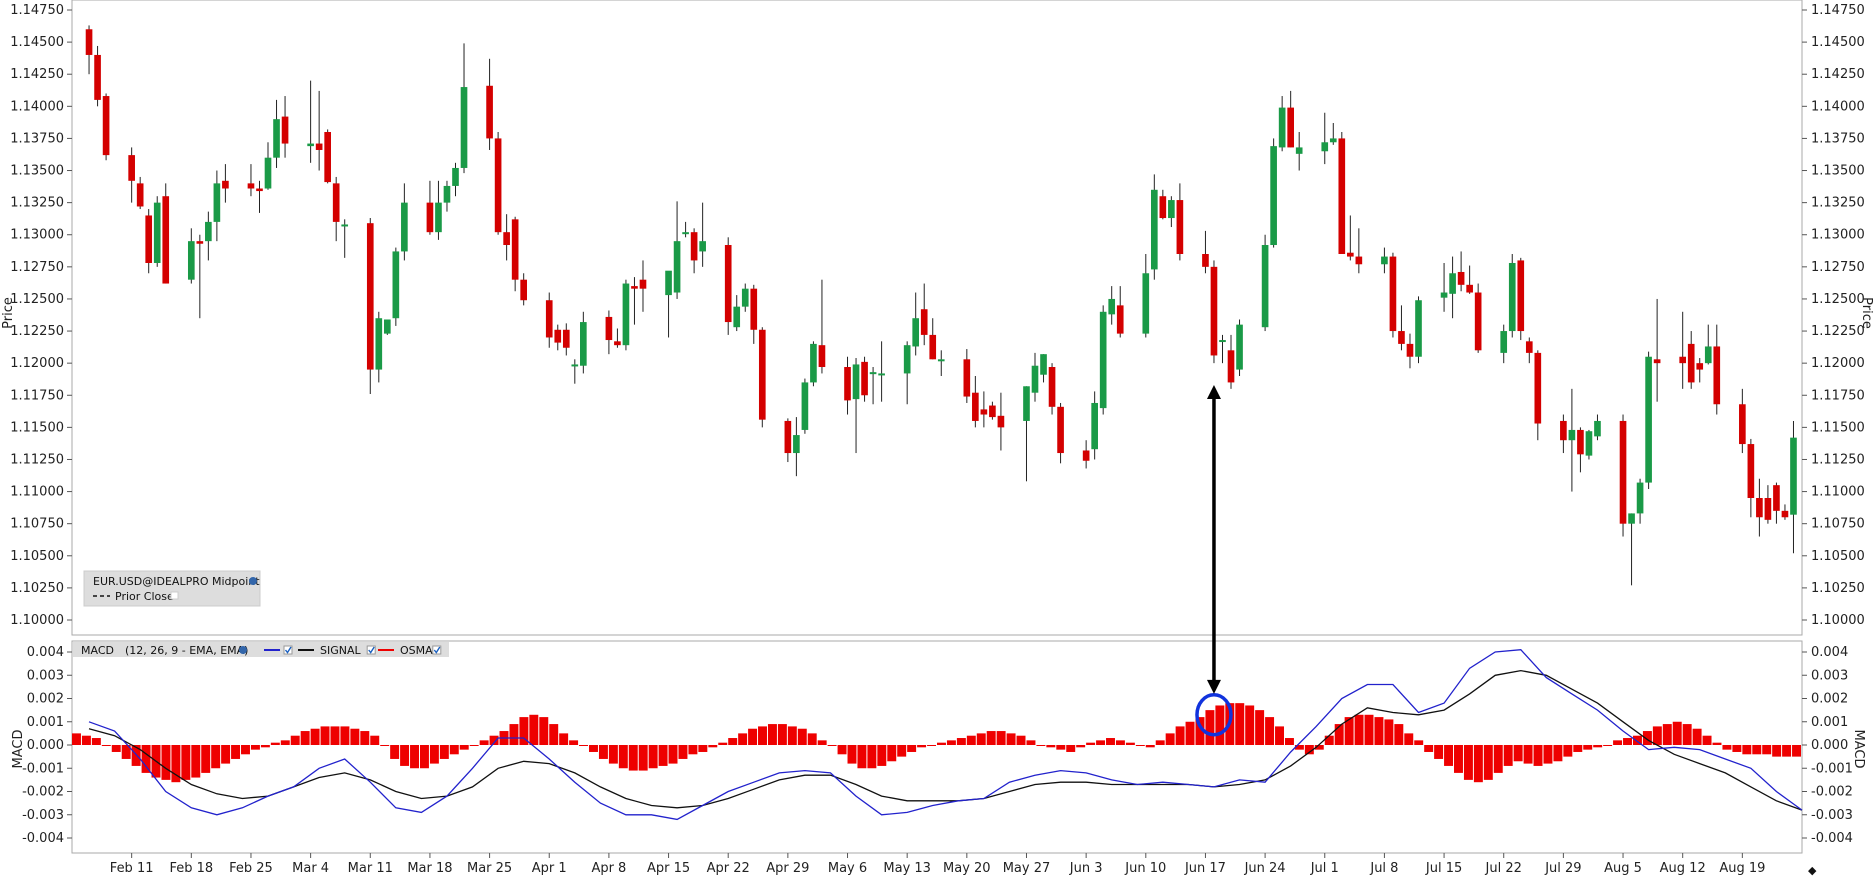 Image resolution: width=1875 pixels, height=877 pixels. Describe the element at coordinates (174, 595) in the screenshot. I see `prior-close-checkbox` at that location.